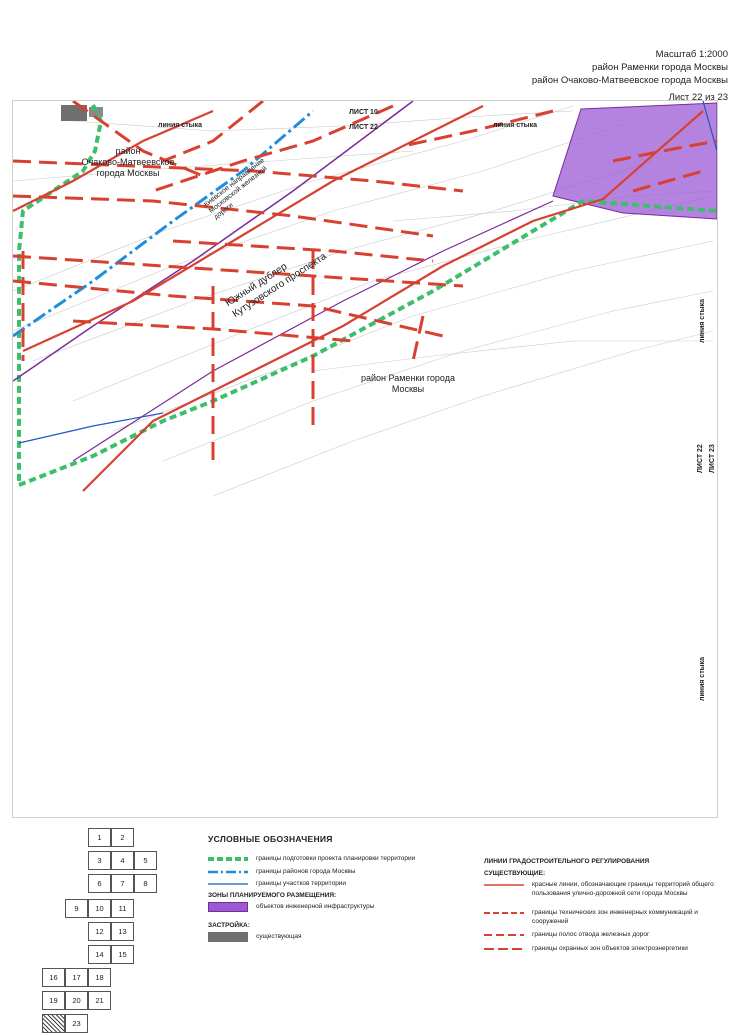 Image resolution: width=734 pixels, height=1036 pixels. What do you see at coordinates (712, 458) in the screenshot?
I see `sheet-ref-23-right: ЛИСТ 23` at bounding box center [712, 458].